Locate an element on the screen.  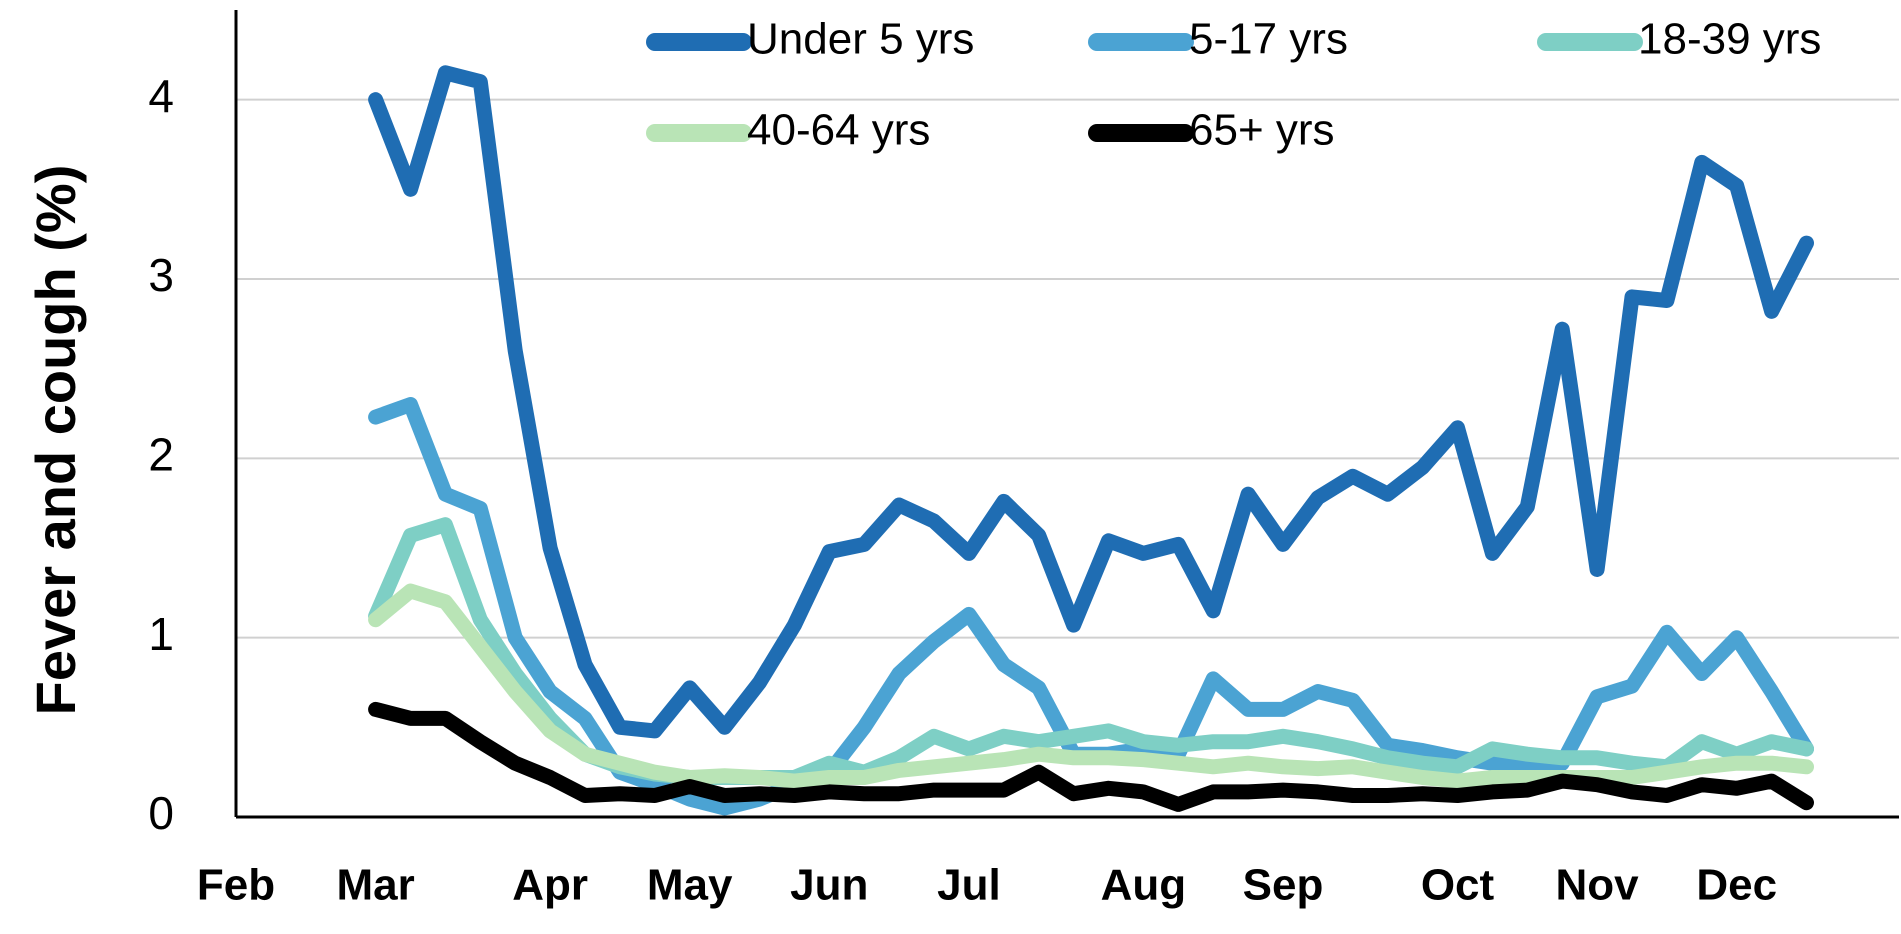
x-tick-label: Feb is located at coordinates (236, 885).